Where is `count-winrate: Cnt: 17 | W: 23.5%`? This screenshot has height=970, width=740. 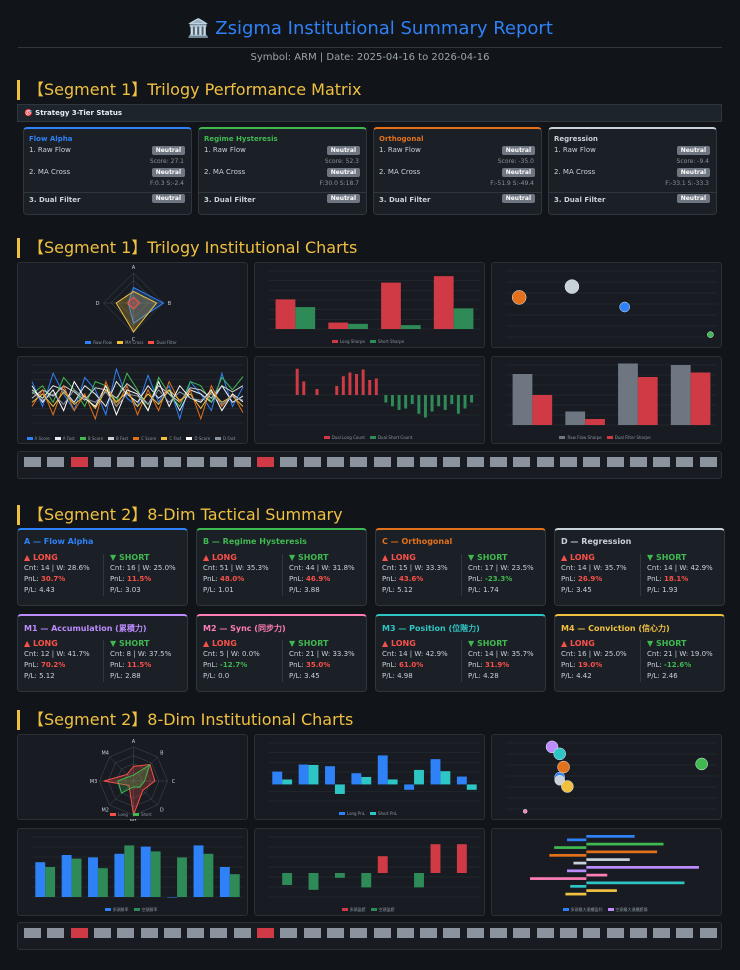 count-winrate: Cnt: 17 | W: 23.5% is located at coordinates (501, 568).